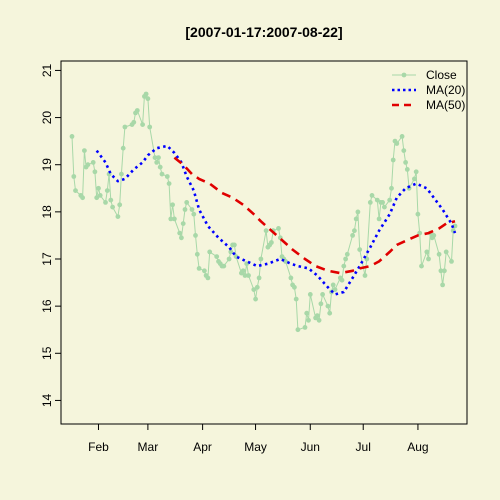 The image size is (500, 500). What do you see at coordinates (47, 306) in the screenshot?
I see `y-tick-label: 16` at bounding box center [47, 306].